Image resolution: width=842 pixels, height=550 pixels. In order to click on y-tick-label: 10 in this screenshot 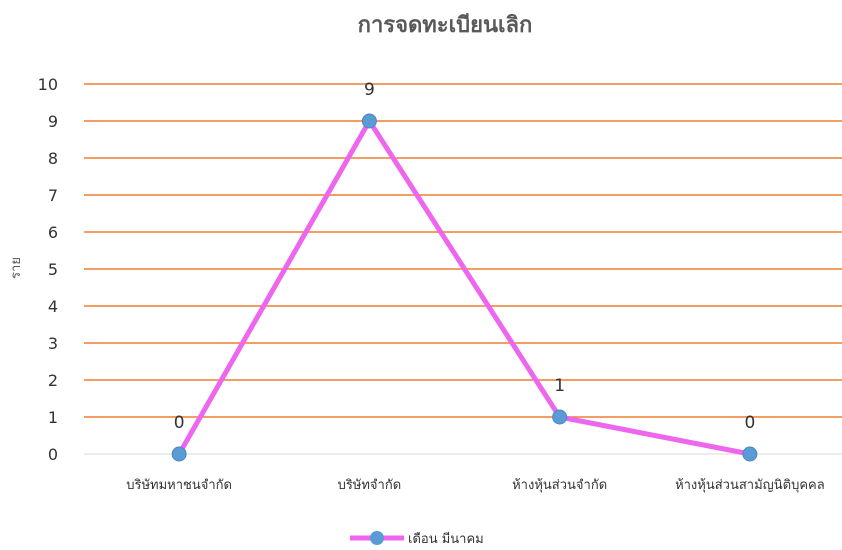, I will do `click(48, 84)`.